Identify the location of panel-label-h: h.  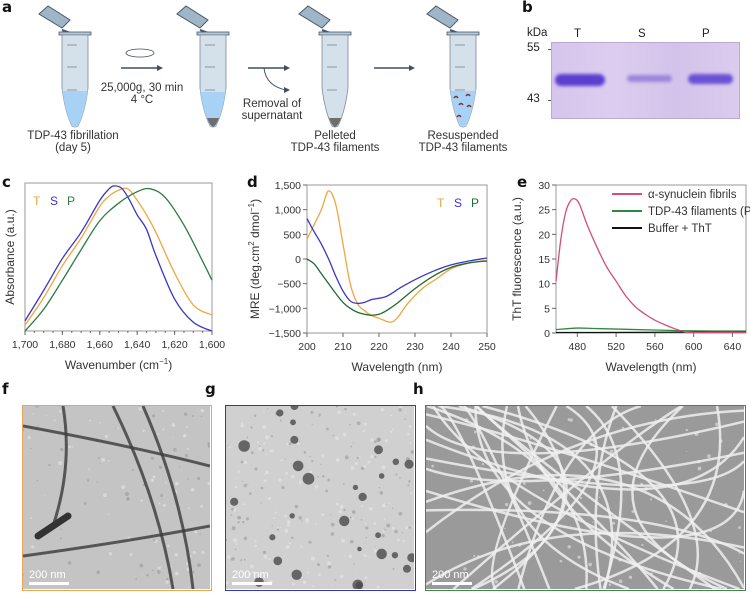
(418, 389).